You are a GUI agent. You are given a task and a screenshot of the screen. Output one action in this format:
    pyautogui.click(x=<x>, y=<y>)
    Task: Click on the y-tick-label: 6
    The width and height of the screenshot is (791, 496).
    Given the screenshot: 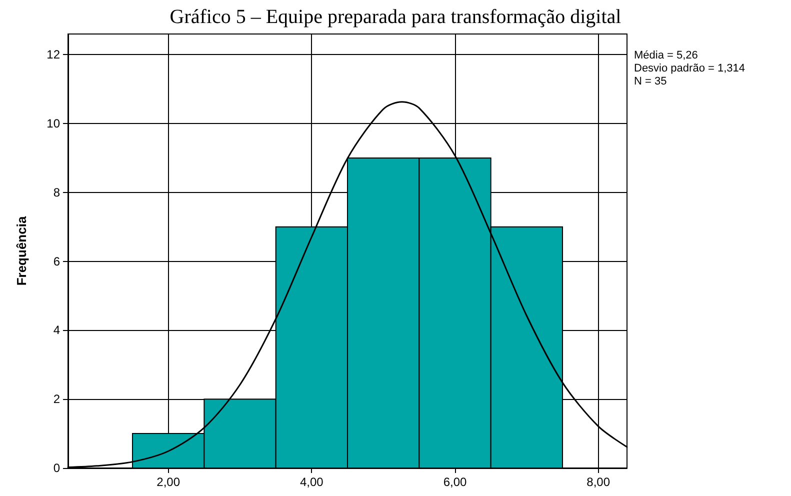 What is the action you would take?
    pyautogui.click(x=56, y=261)
    